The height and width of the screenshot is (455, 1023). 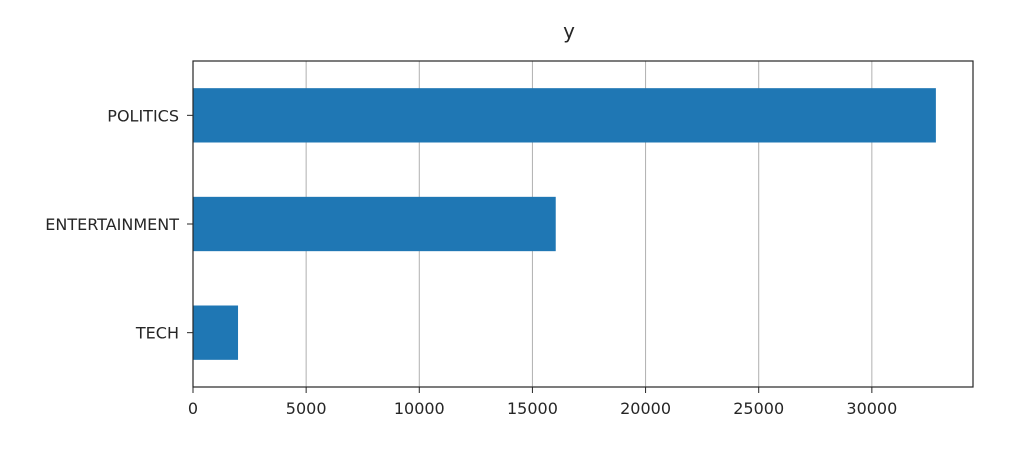 I want to click on y-tick-label: ENTERTAINMENT, so click(x=112, y=224).